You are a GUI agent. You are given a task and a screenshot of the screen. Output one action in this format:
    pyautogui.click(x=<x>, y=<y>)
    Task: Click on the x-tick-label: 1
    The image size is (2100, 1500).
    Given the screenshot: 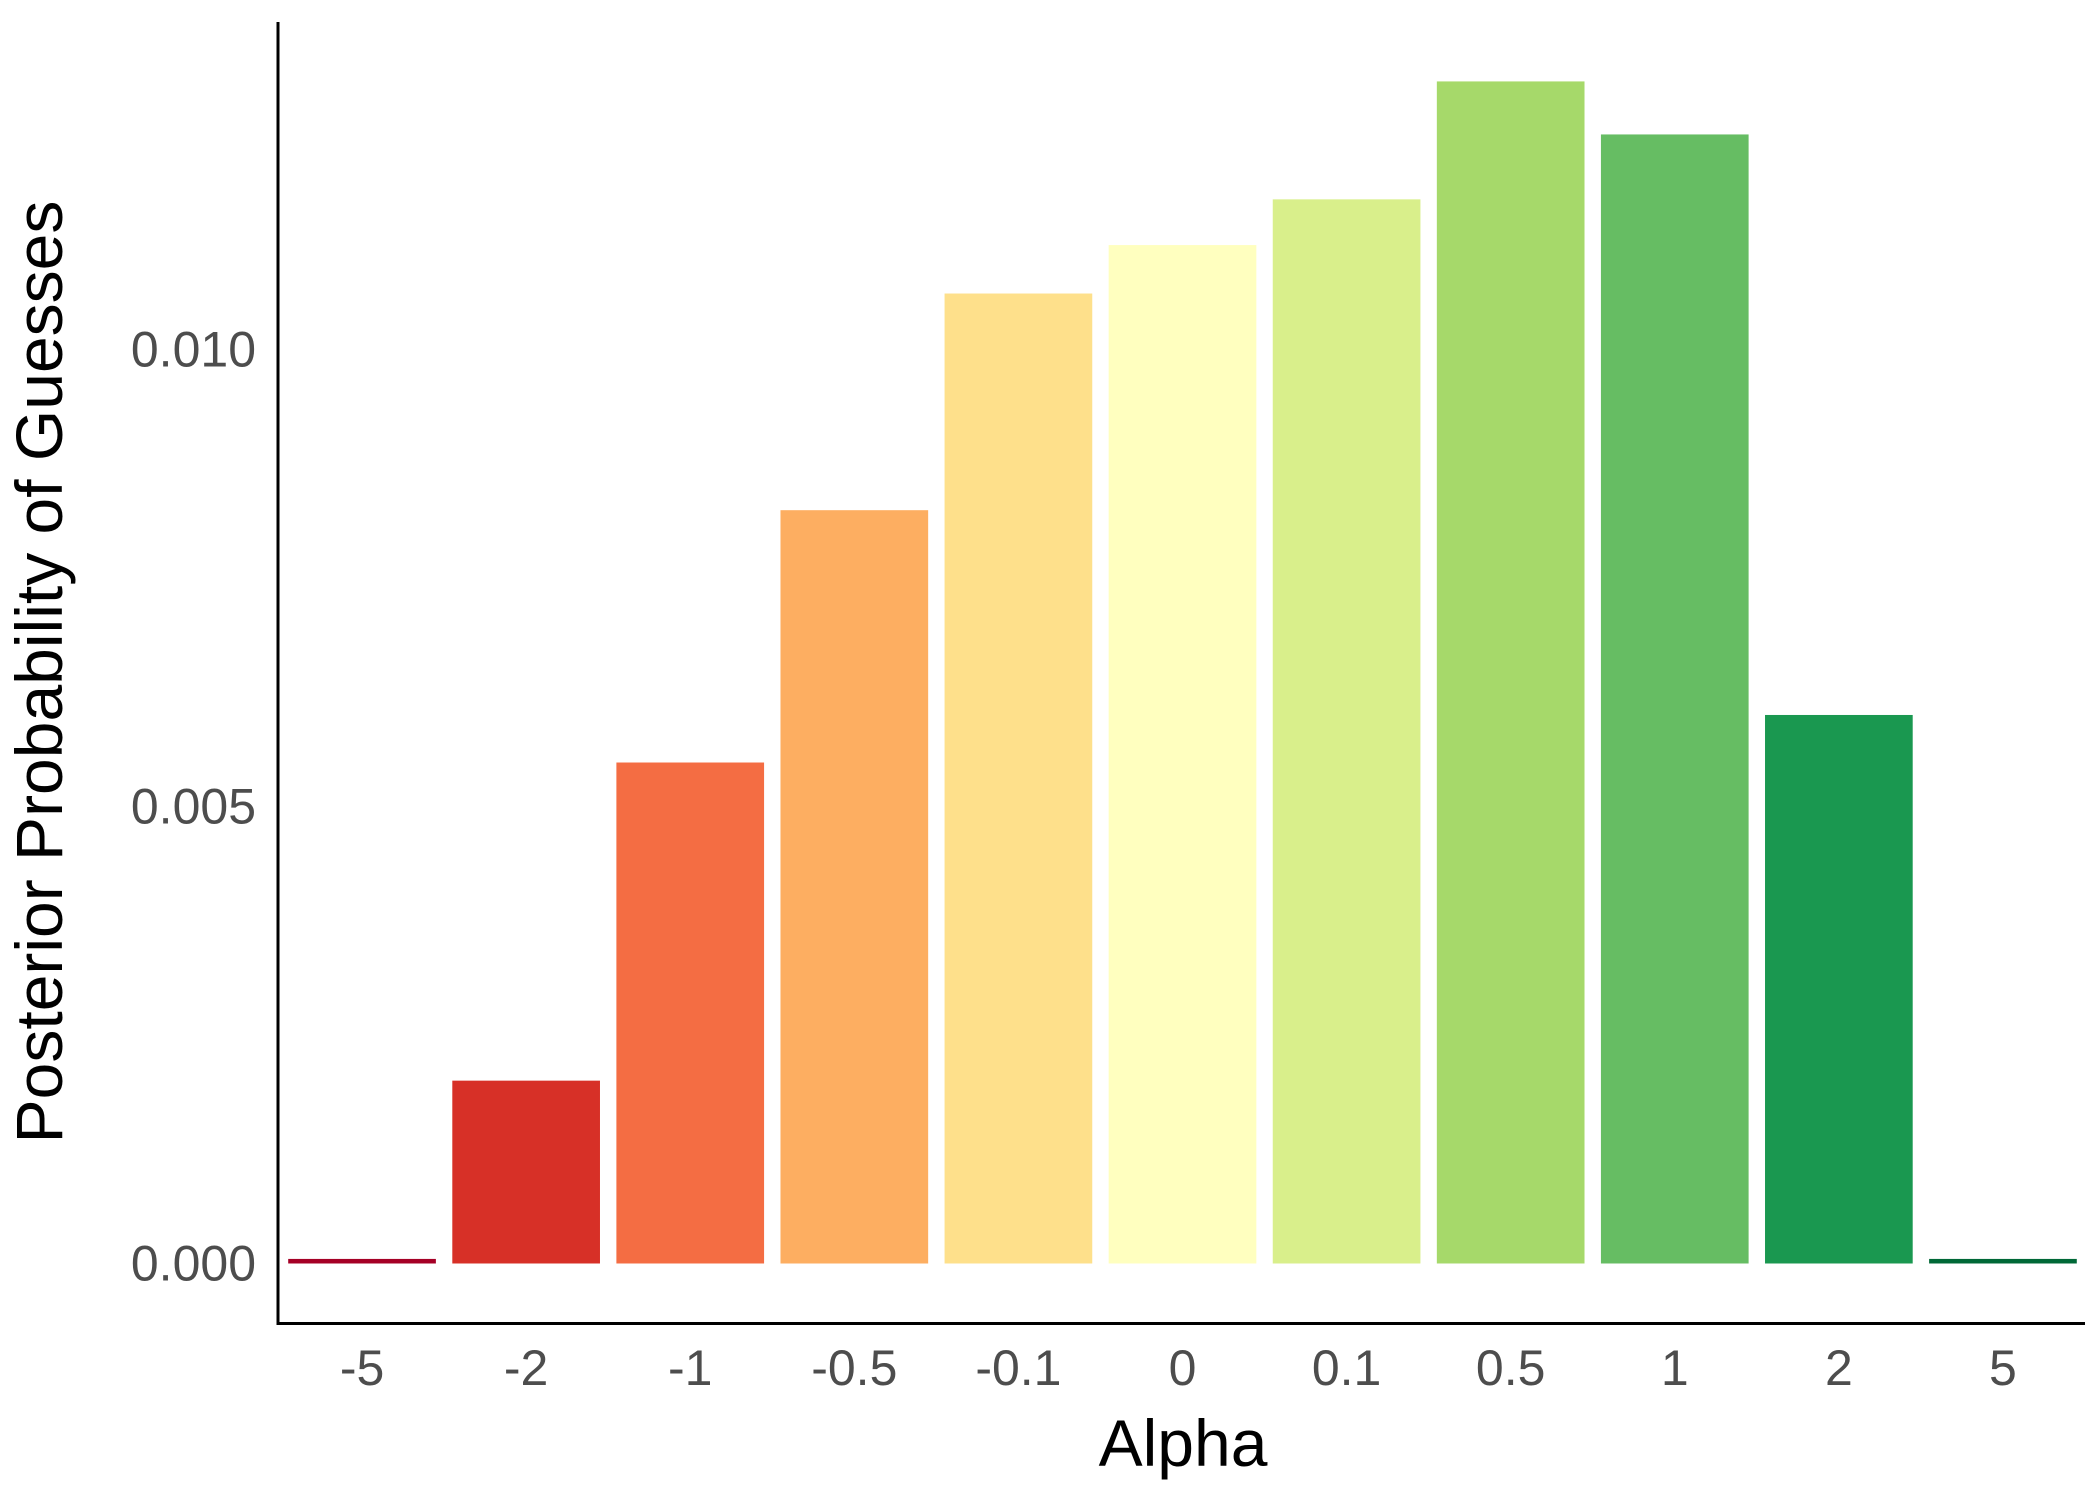 What is the action you would take?
    pyautogui.click(x=1675, y=1368)
    